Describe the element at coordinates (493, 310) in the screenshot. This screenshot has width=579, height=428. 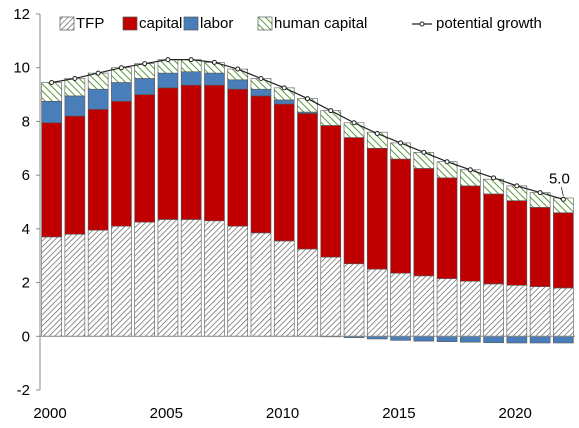
I see `bar-tfp-2019` at that location.